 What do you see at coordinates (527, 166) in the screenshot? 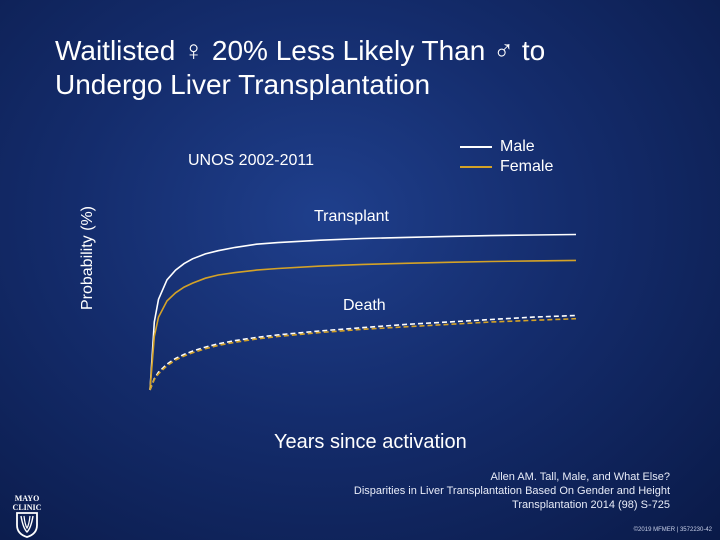
I see `legend-label-female: Female` at bounding box center [527, 166].